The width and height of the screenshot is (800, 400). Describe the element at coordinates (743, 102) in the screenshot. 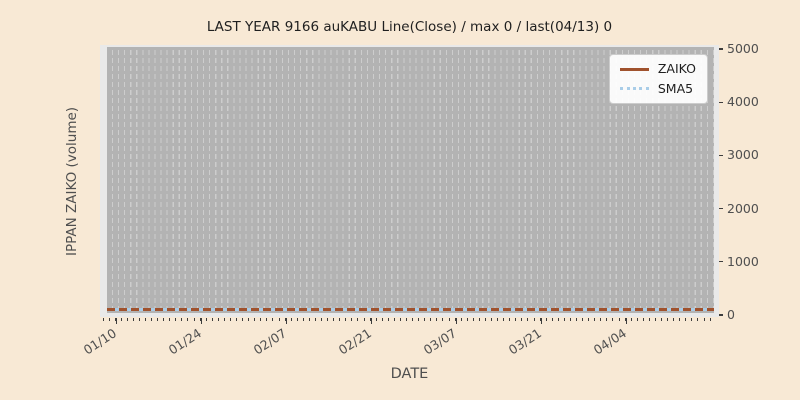

I see `y-tick-label: 4000` at that location.